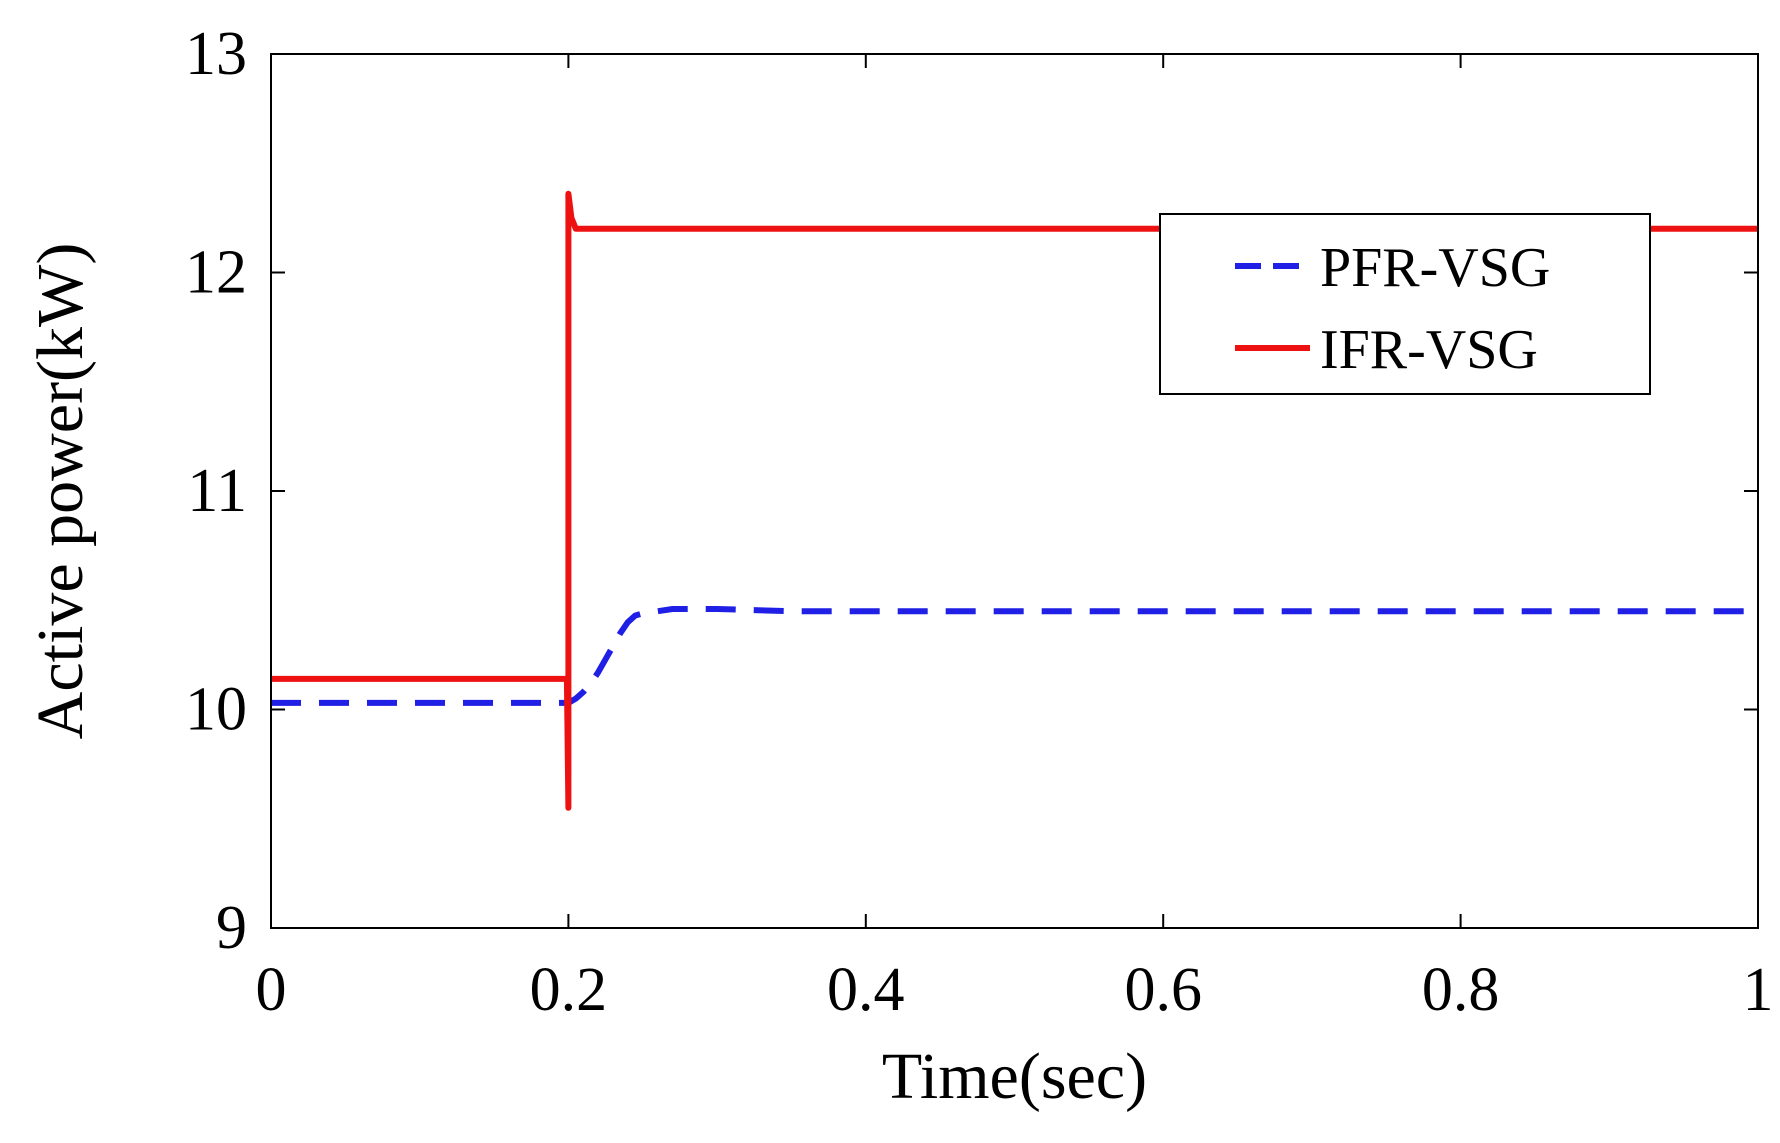 The image size is (1780, 1143). I want to click on x-tick-label-2: 0.4, so click(866, 990).